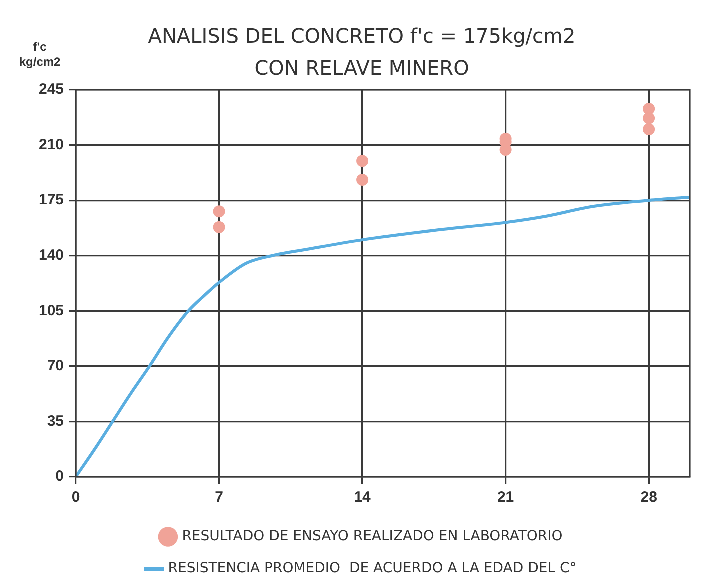 The height and width of the screenshot is (586, 715). What do you see at coordinates (372, 536) in the screenshot?
I see `legend-label: RESULTADO DE ENSAYO REALIZADO EN LABORATORIO` at bounding box center [372, 536].